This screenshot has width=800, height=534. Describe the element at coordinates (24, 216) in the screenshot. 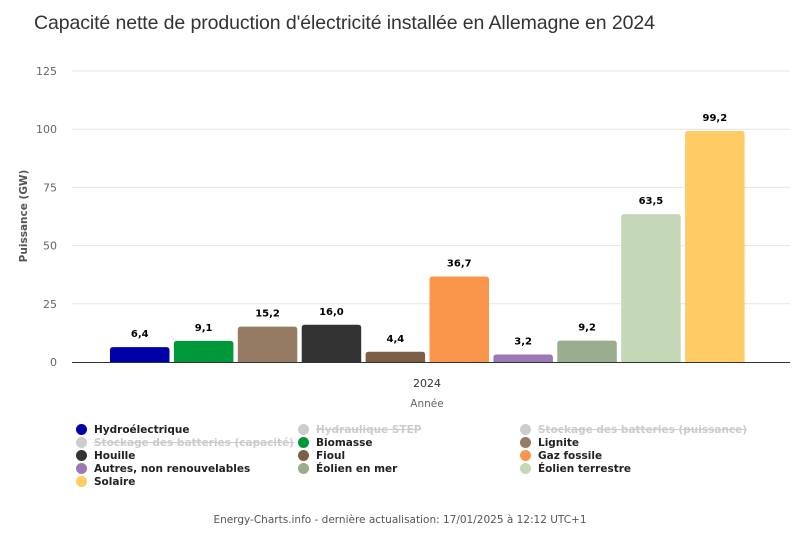

I see `y-axis-label: Puissance (GW)` at that location.